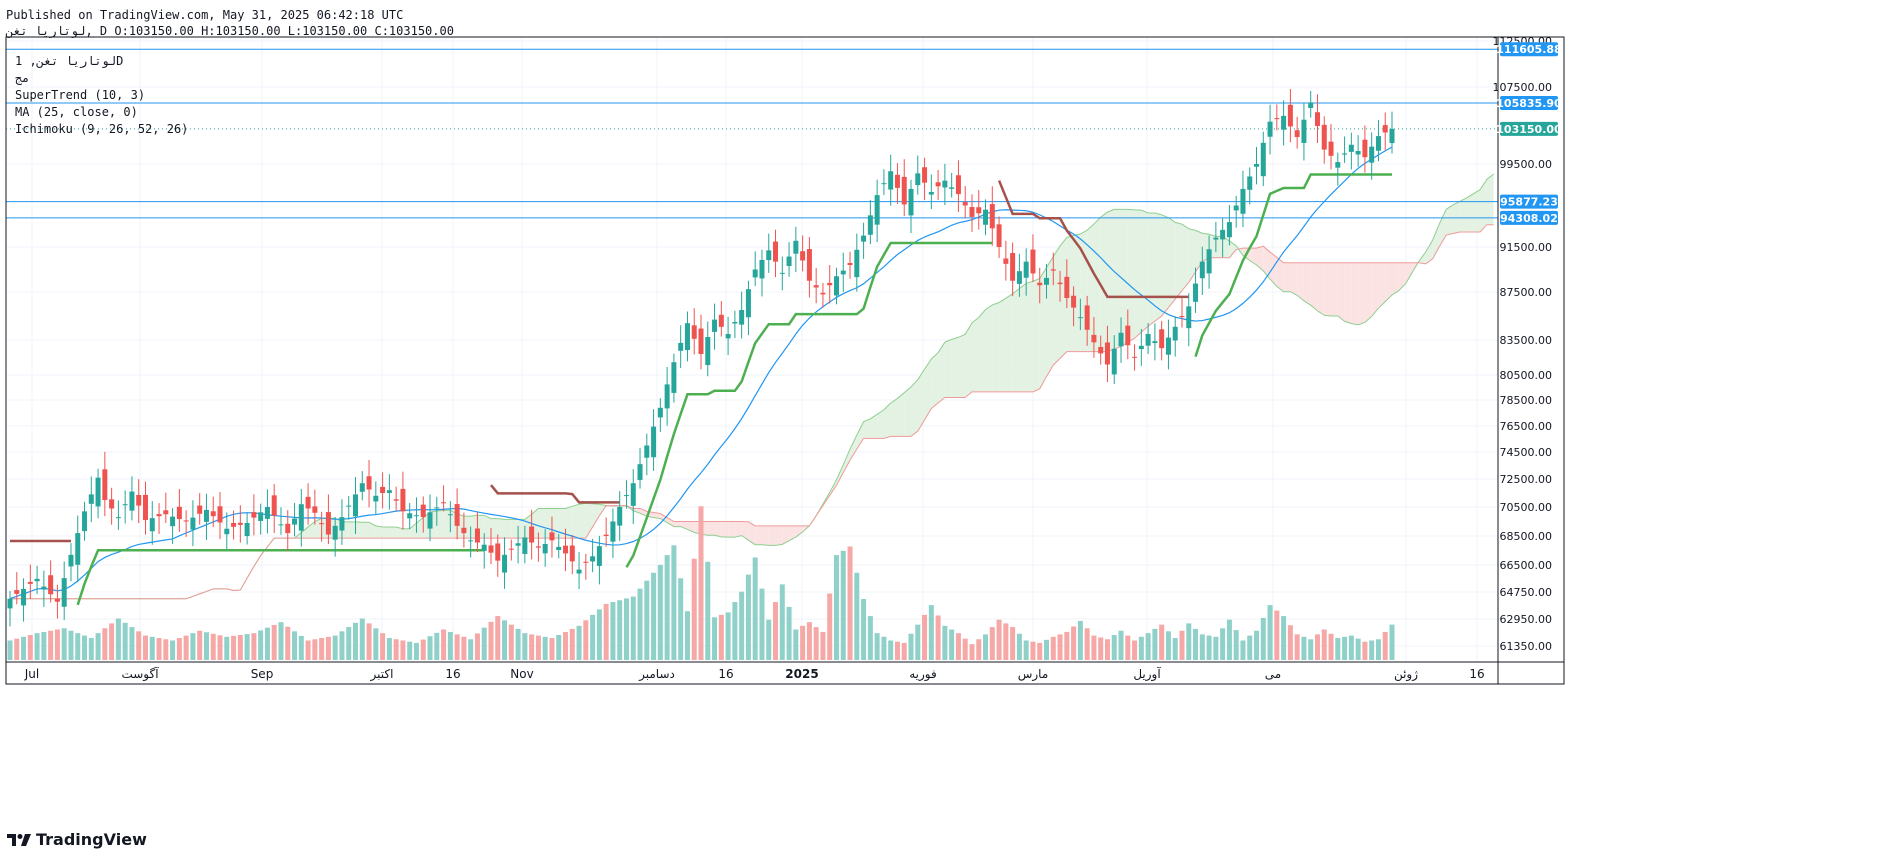 Image resolution: width=1878 pixels, height=858 pixels. Describe the element at coordinates (1523, 87) in the screenshot. I see `price-tick-label: 107500.00` at that location.